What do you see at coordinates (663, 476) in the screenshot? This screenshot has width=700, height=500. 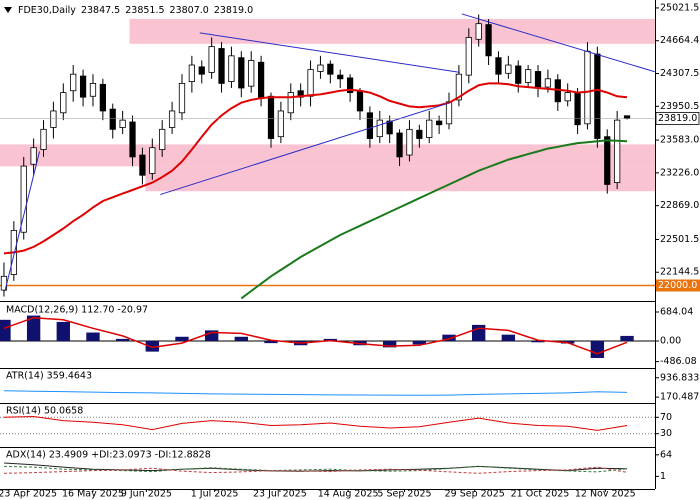 I see `y-tick-label: 1` at bounding box center [663, 476].